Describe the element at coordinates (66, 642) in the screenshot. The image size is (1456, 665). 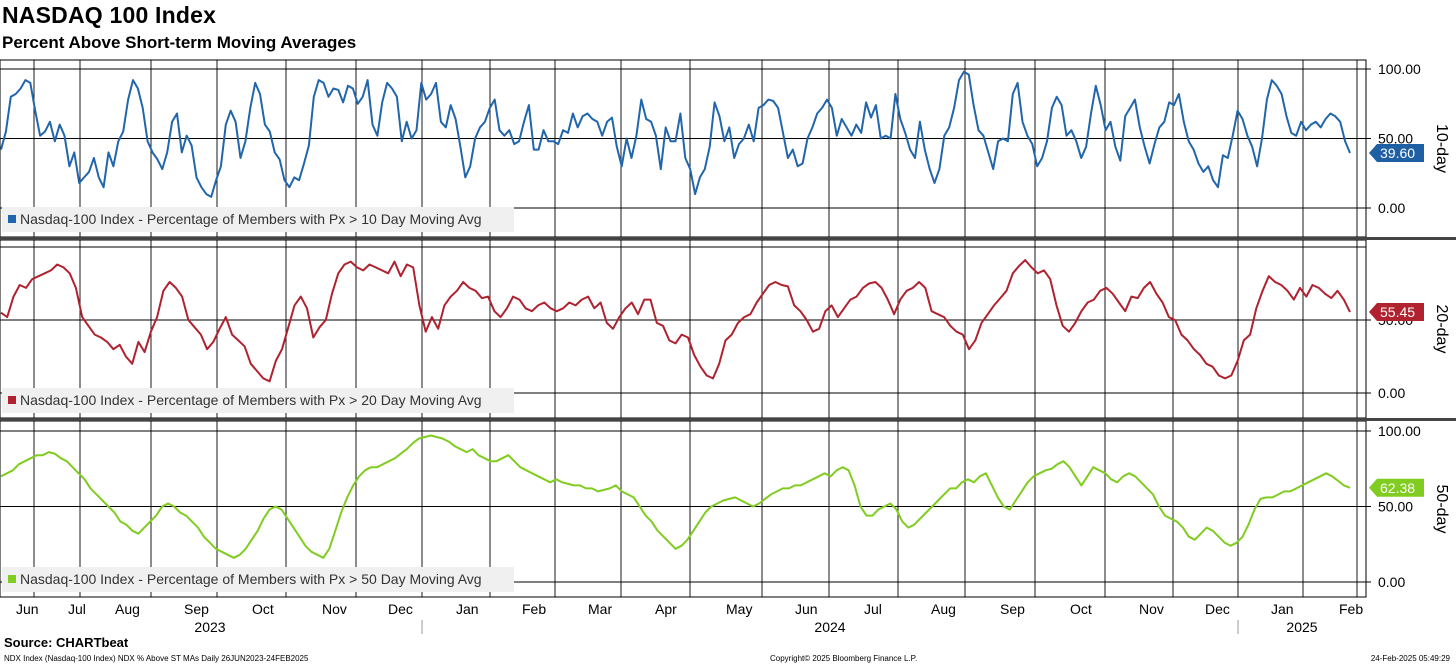
I see `source-label: Source: CHARTbeat` at that location.